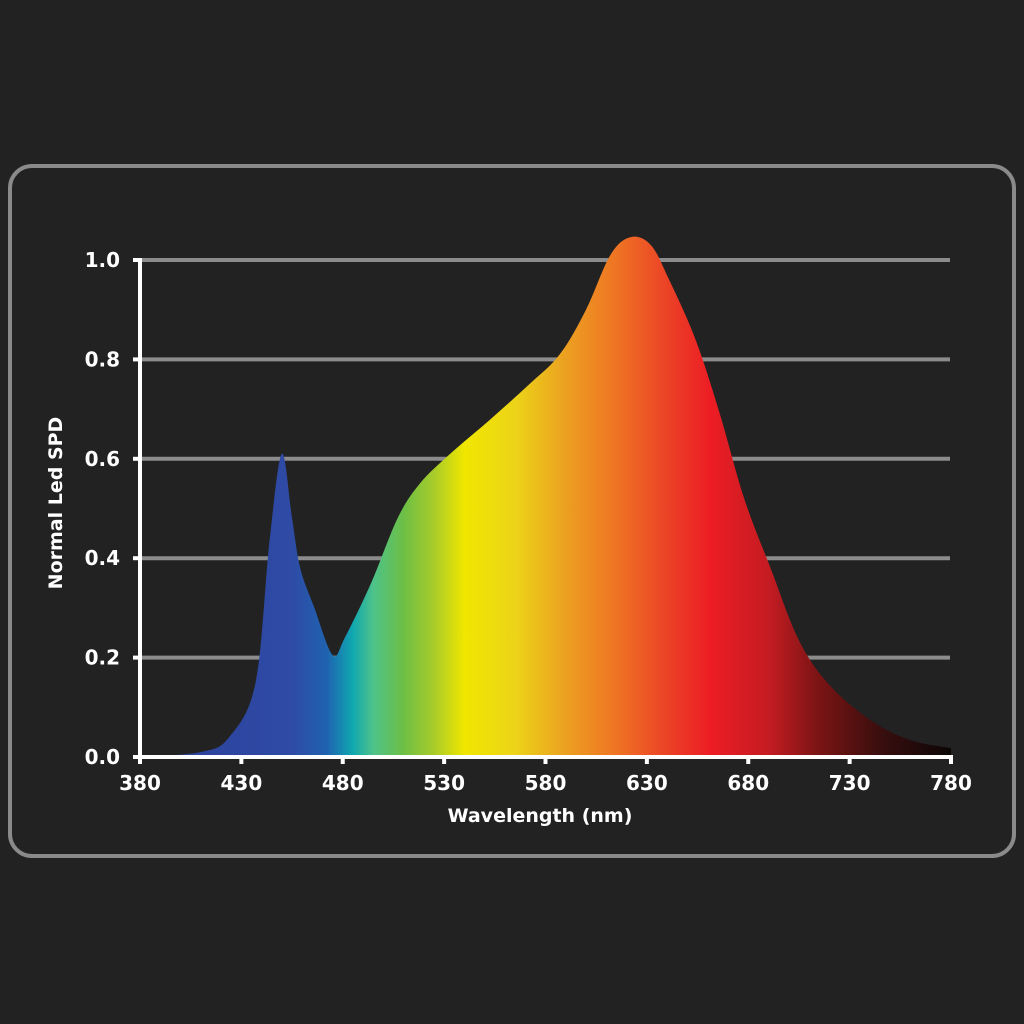 The width and height of the screenshot is (1024, 1024). Describe the element at coordinates (951, 783) in the screenshot. I see `x-tick-label: 780` at that location.